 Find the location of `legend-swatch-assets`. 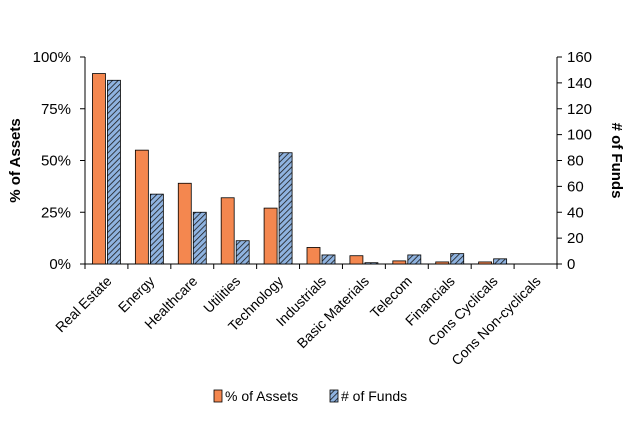

legend-swatch-assets is located at coordinates (218, 396).